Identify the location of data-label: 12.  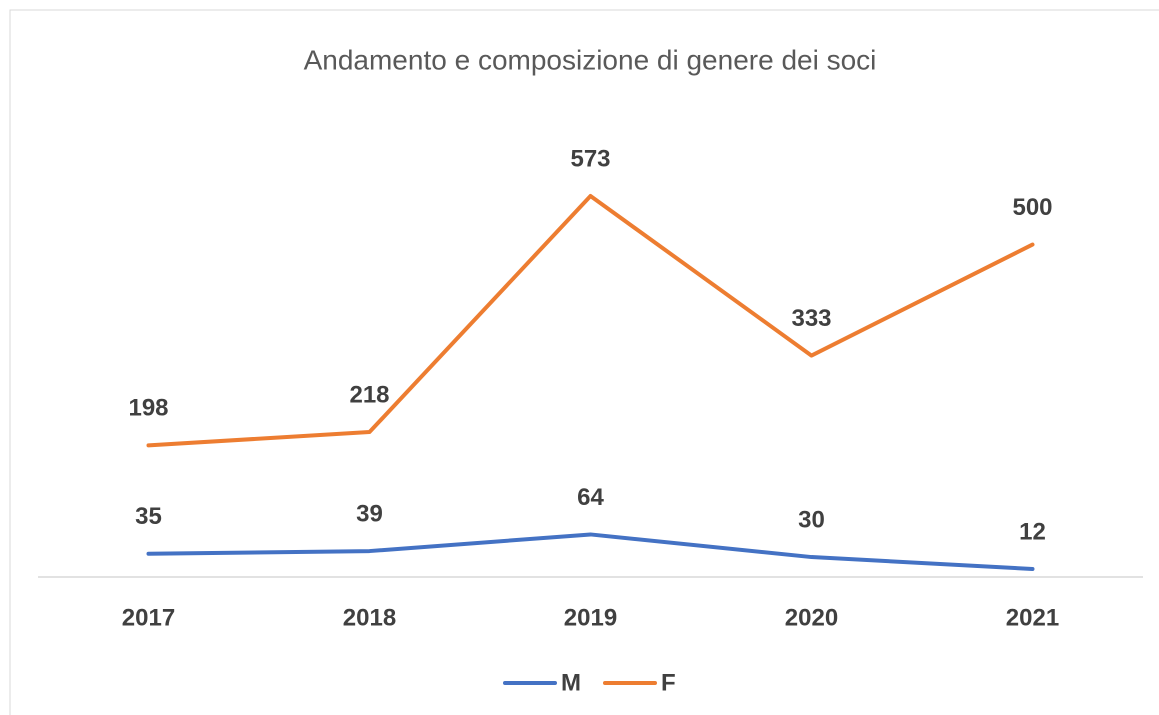
(1032, 531).